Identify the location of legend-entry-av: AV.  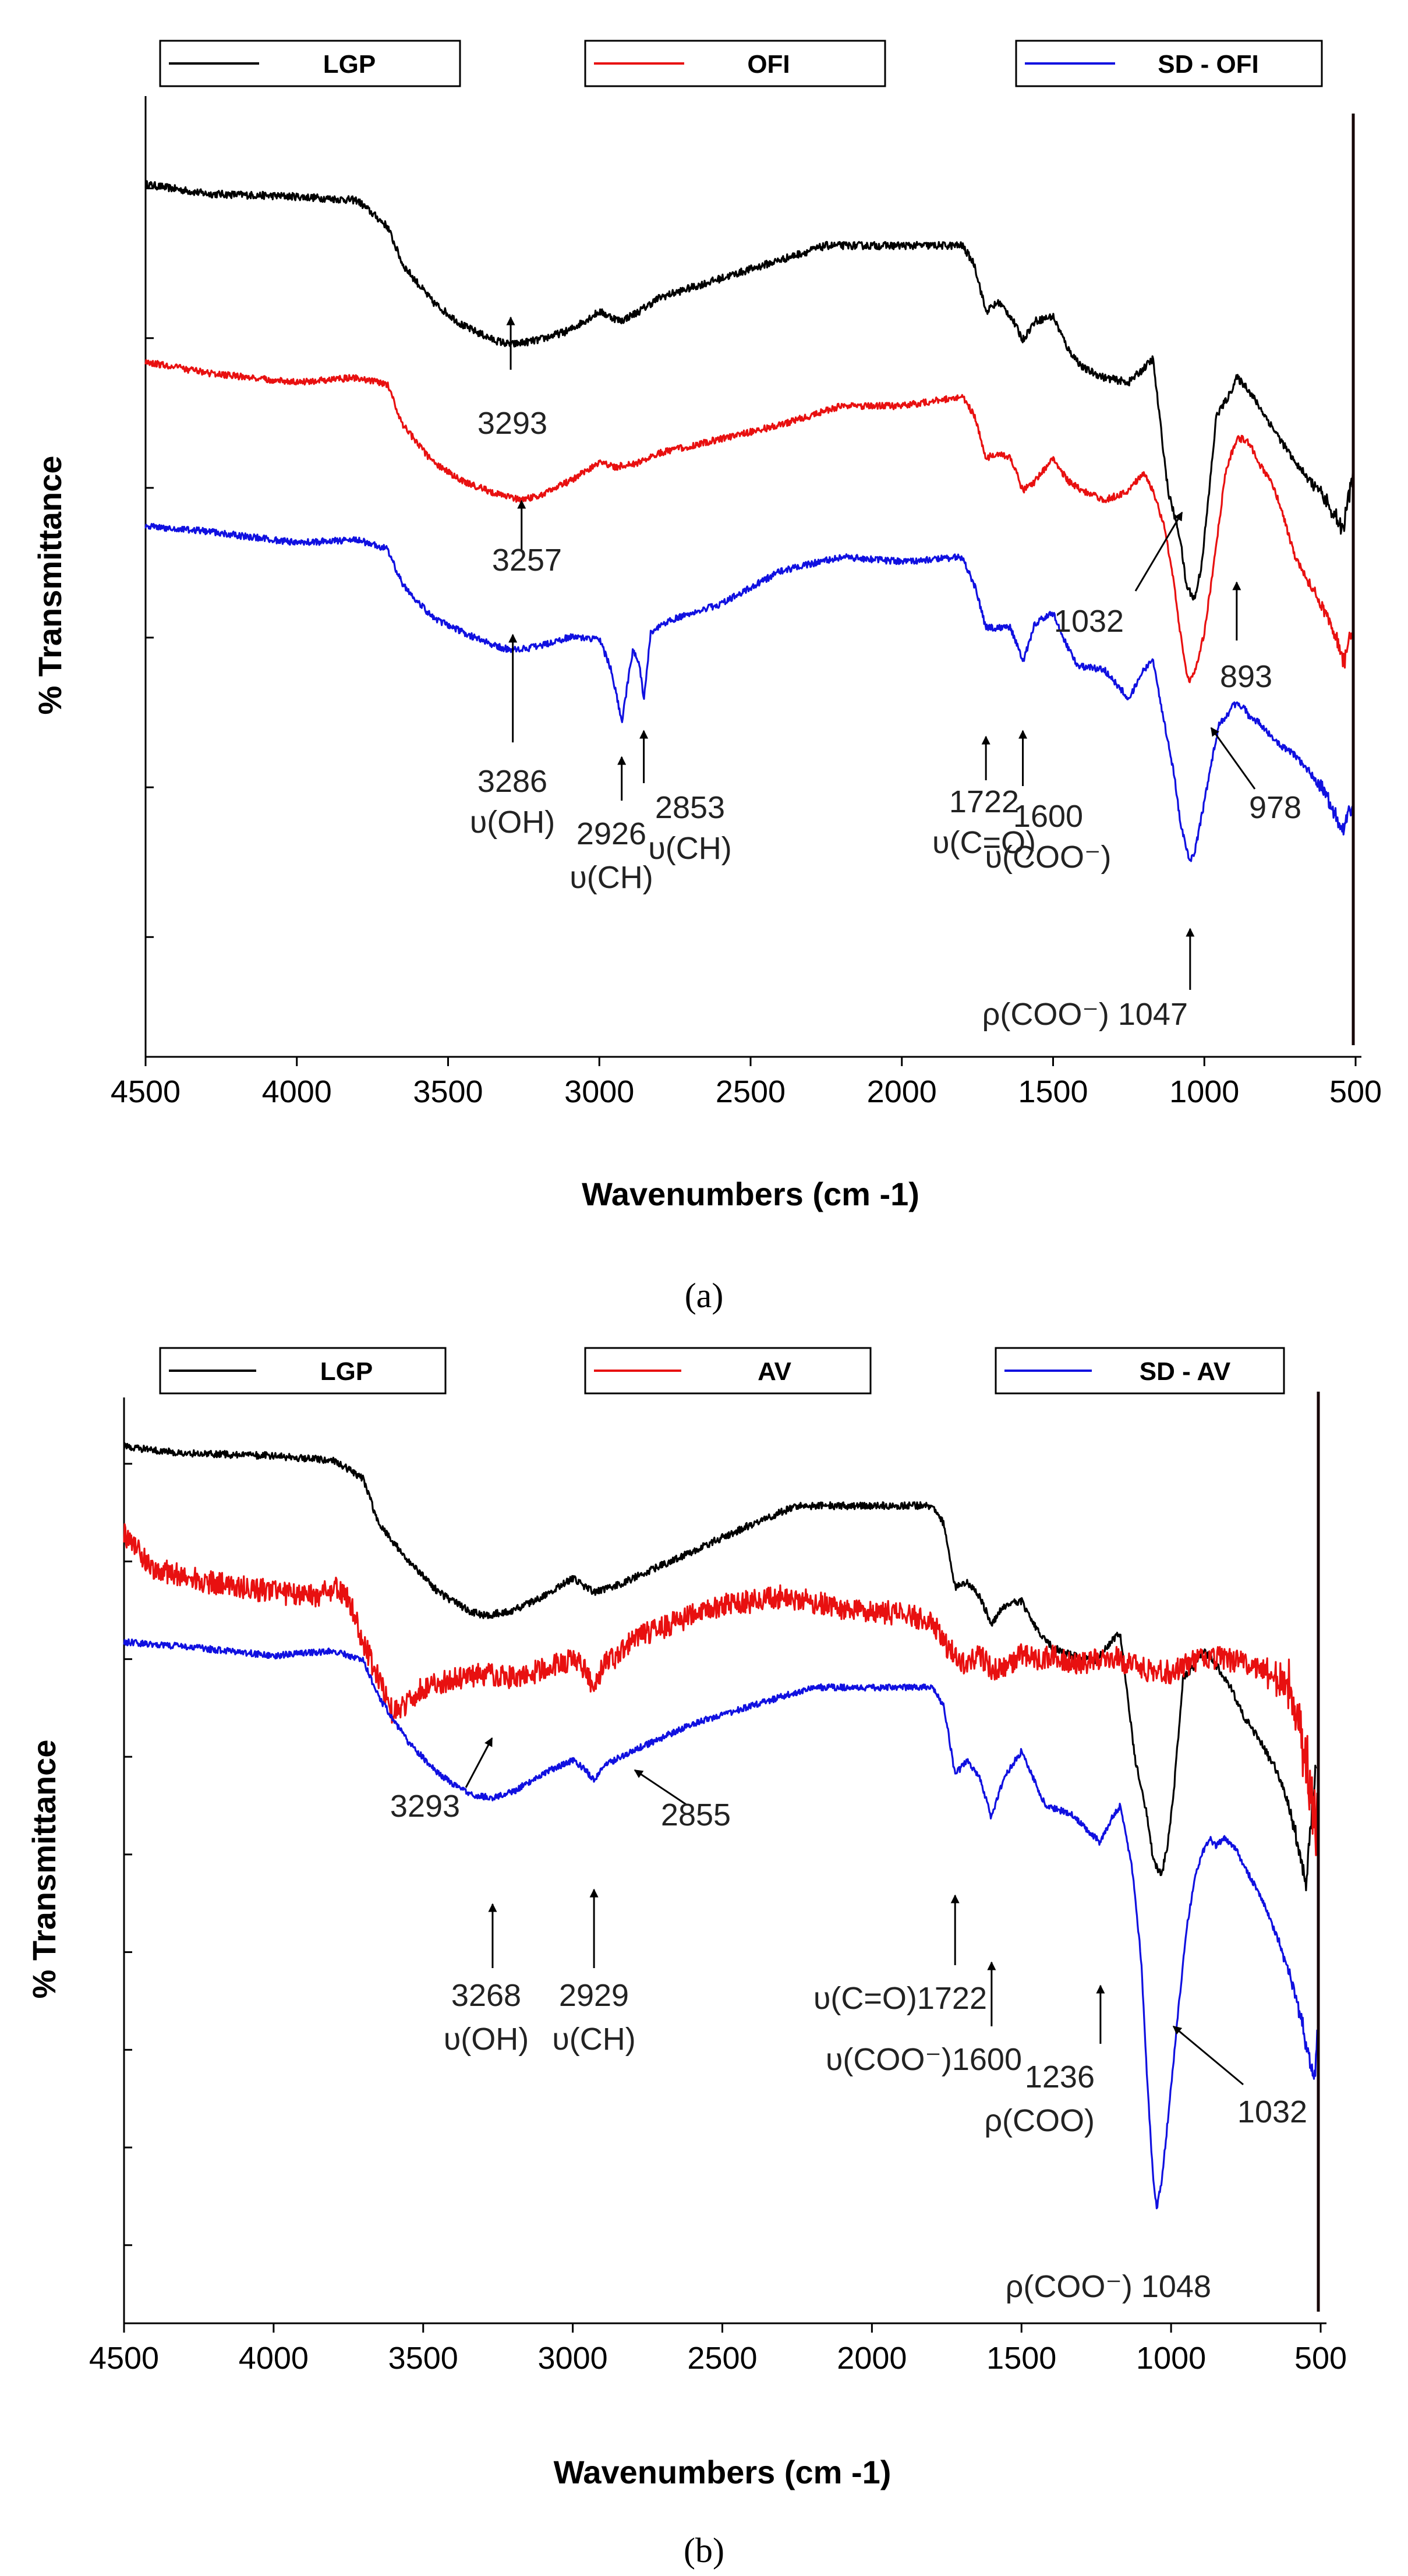
(728, 1371).